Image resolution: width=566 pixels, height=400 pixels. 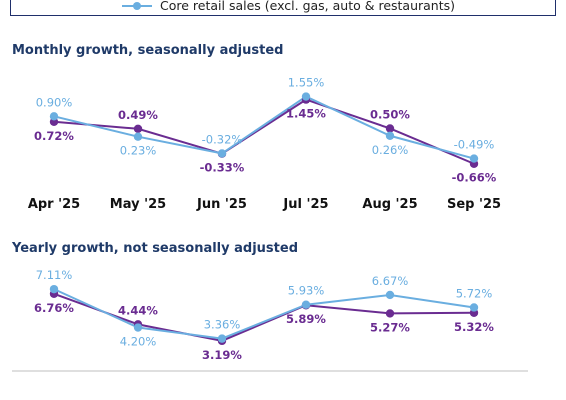 I want to click on tick-label: Jun '25, so click(x=221, y=204).